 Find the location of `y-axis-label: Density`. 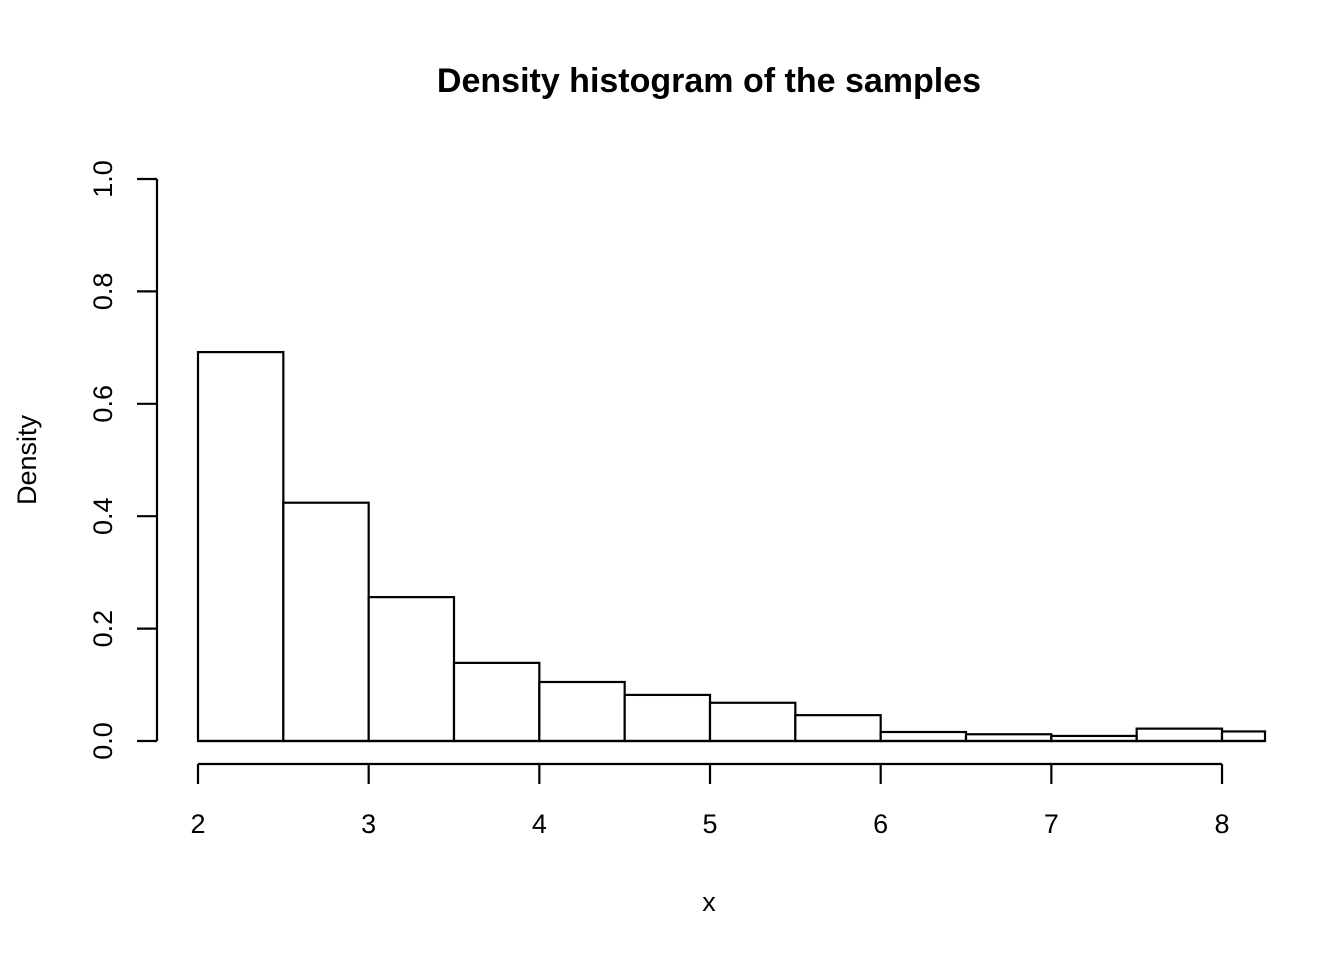

y-axis-label: Density is located at coordinates (27, 459).